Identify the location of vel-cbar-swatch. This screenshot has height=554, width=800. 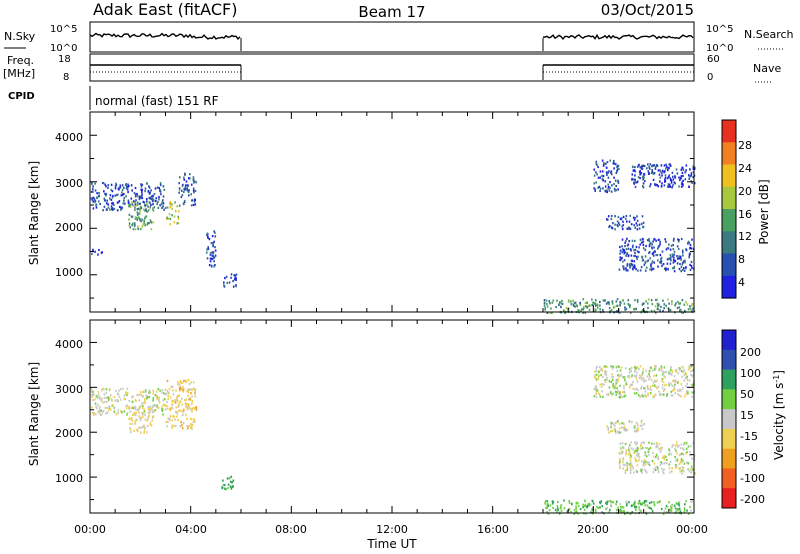
(729, 340).